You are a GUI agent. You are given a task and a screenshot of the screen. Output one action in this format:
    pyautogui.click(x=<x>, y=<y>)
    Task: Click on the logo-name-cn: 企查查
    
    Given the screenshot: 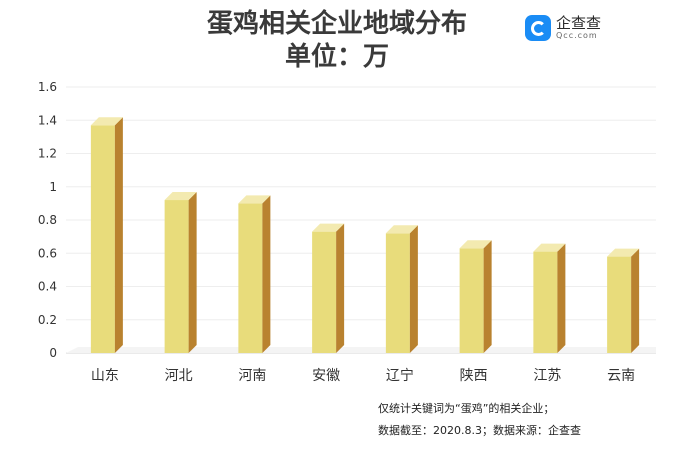 What is the action you would take?
    pyautogui.click(x=579, y=22)
    